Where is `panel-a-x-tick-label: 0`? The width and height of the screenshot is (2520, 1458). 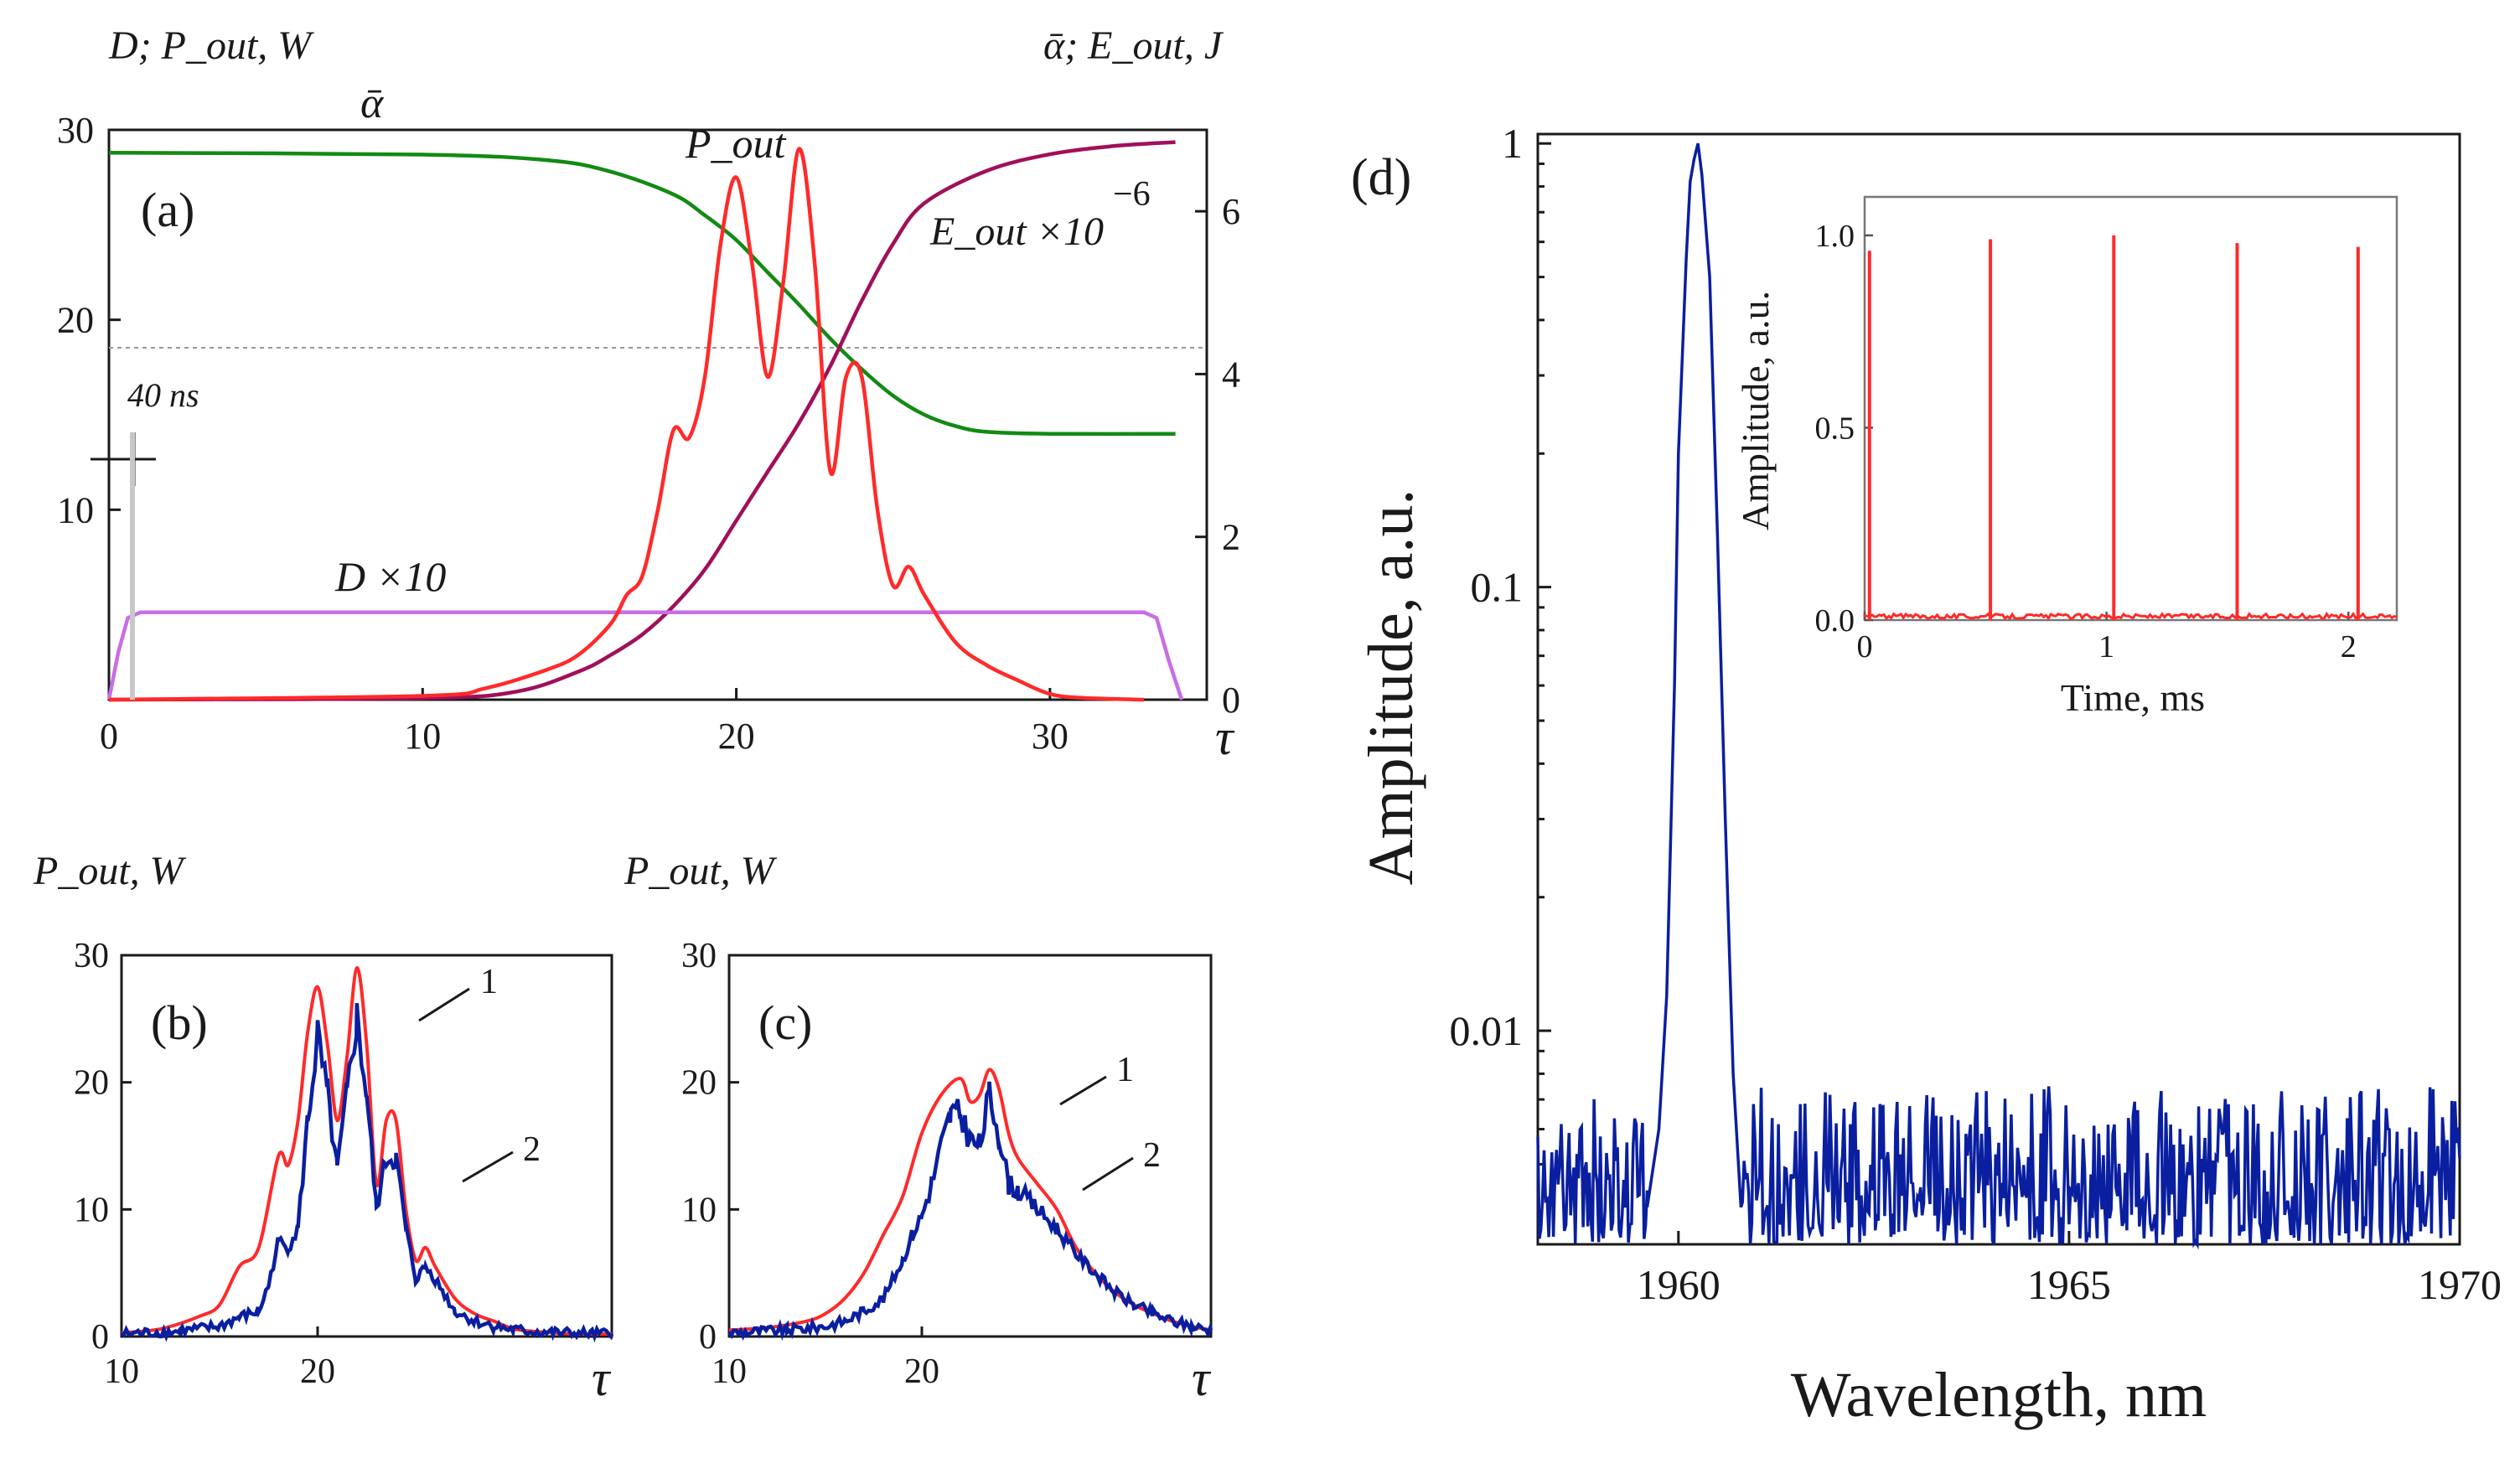 panel-a-x-tick-label: 0 is located at coordinates (109, 736).